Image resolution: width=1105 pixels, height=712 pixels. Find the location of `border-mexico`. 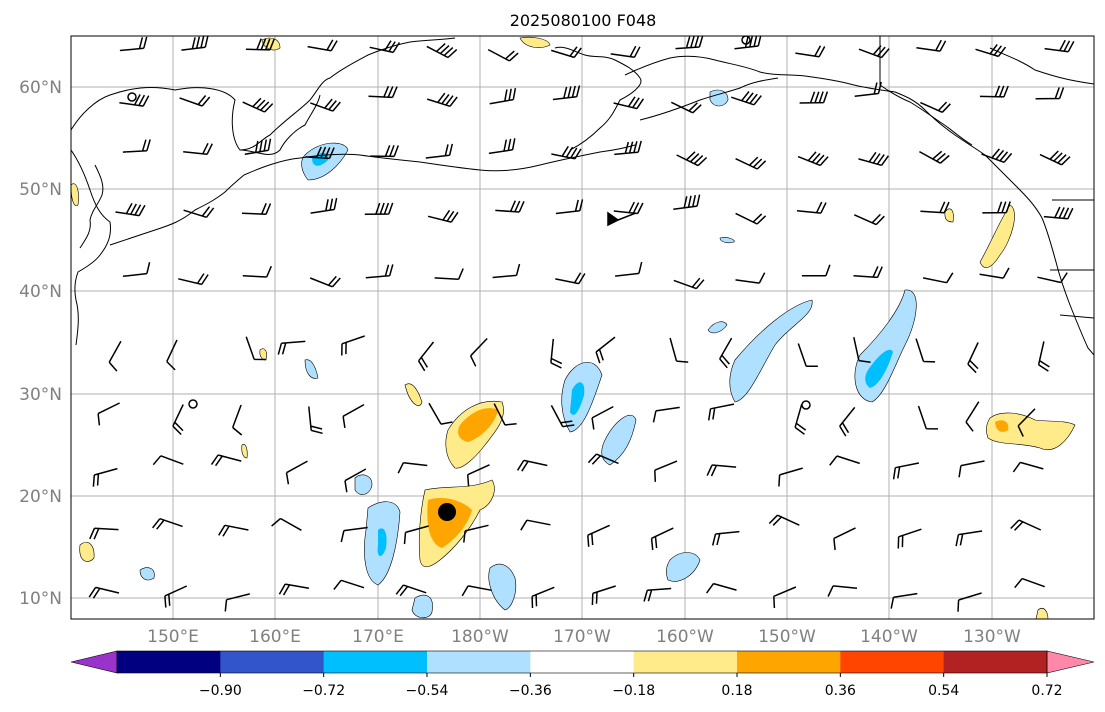

border-mexico is located at coordinates (1076, 316).